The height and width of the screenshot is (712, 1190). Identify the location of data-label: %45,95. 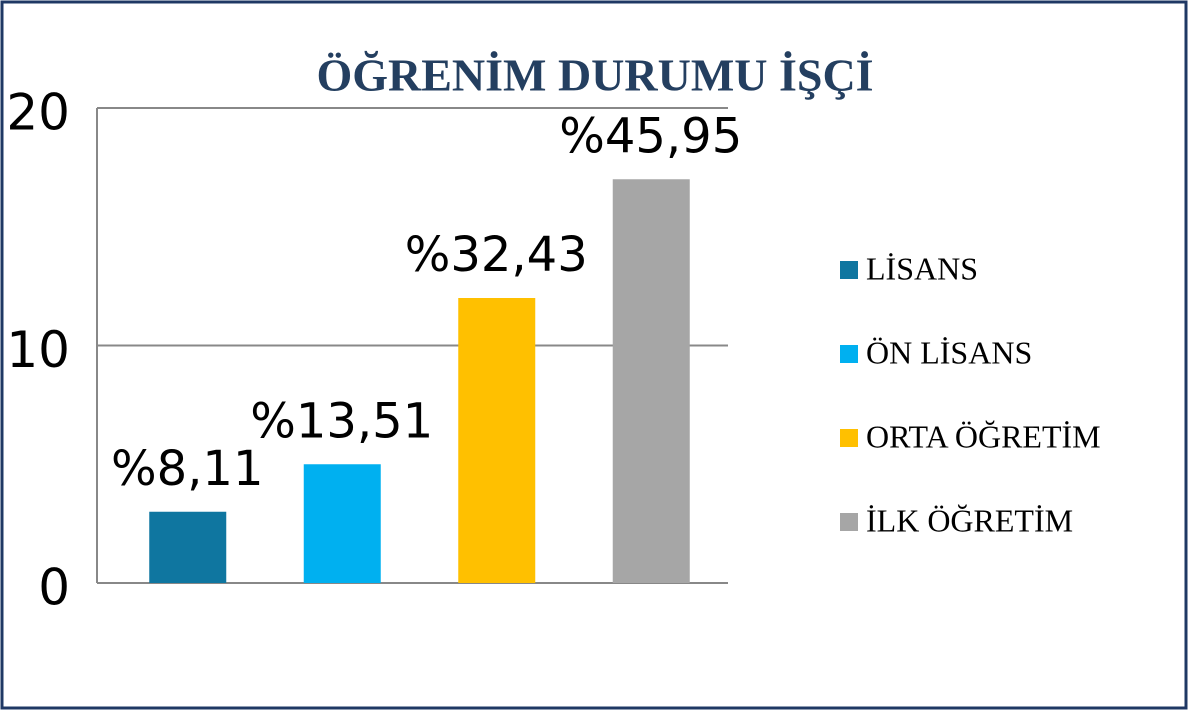
(650, 136).